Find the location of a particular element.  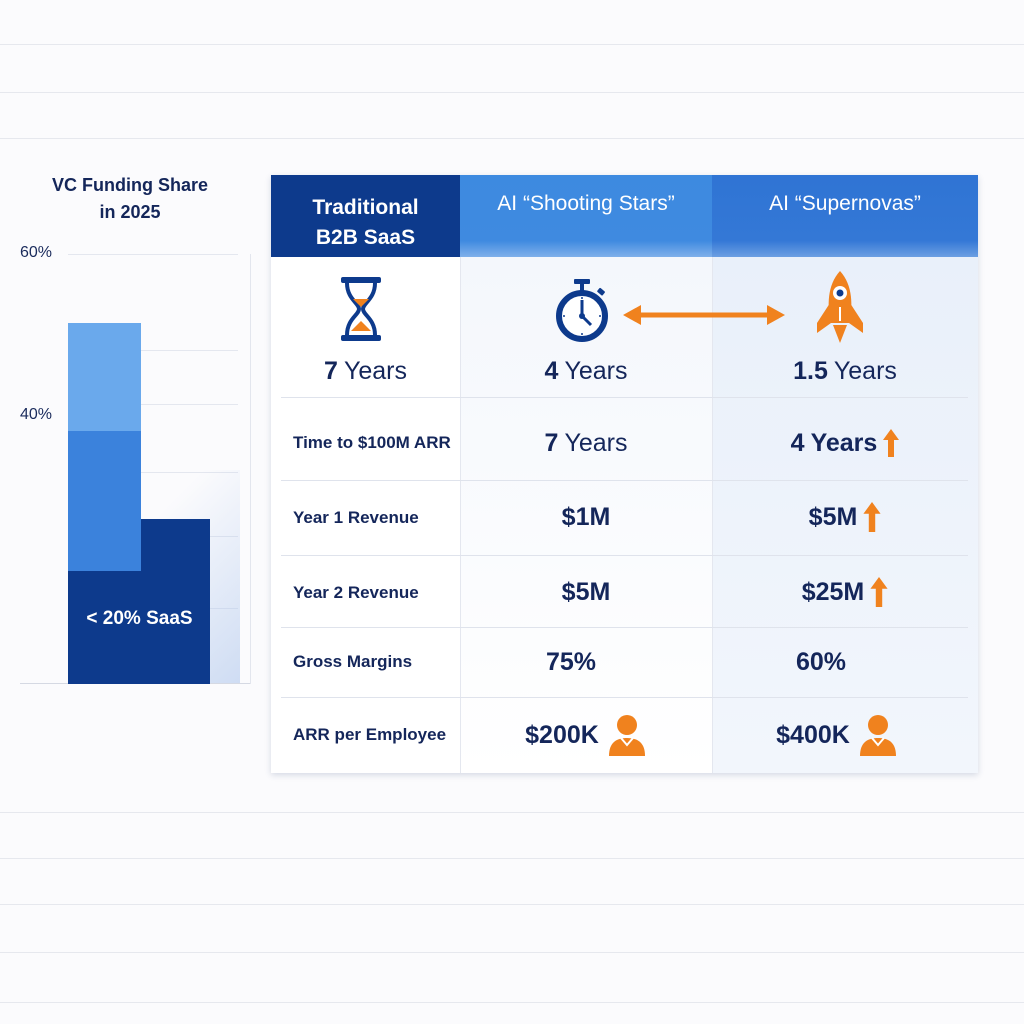

header-ai-shooting-stars: AI “Shooting Stars” is located at coordinates (586, 216).